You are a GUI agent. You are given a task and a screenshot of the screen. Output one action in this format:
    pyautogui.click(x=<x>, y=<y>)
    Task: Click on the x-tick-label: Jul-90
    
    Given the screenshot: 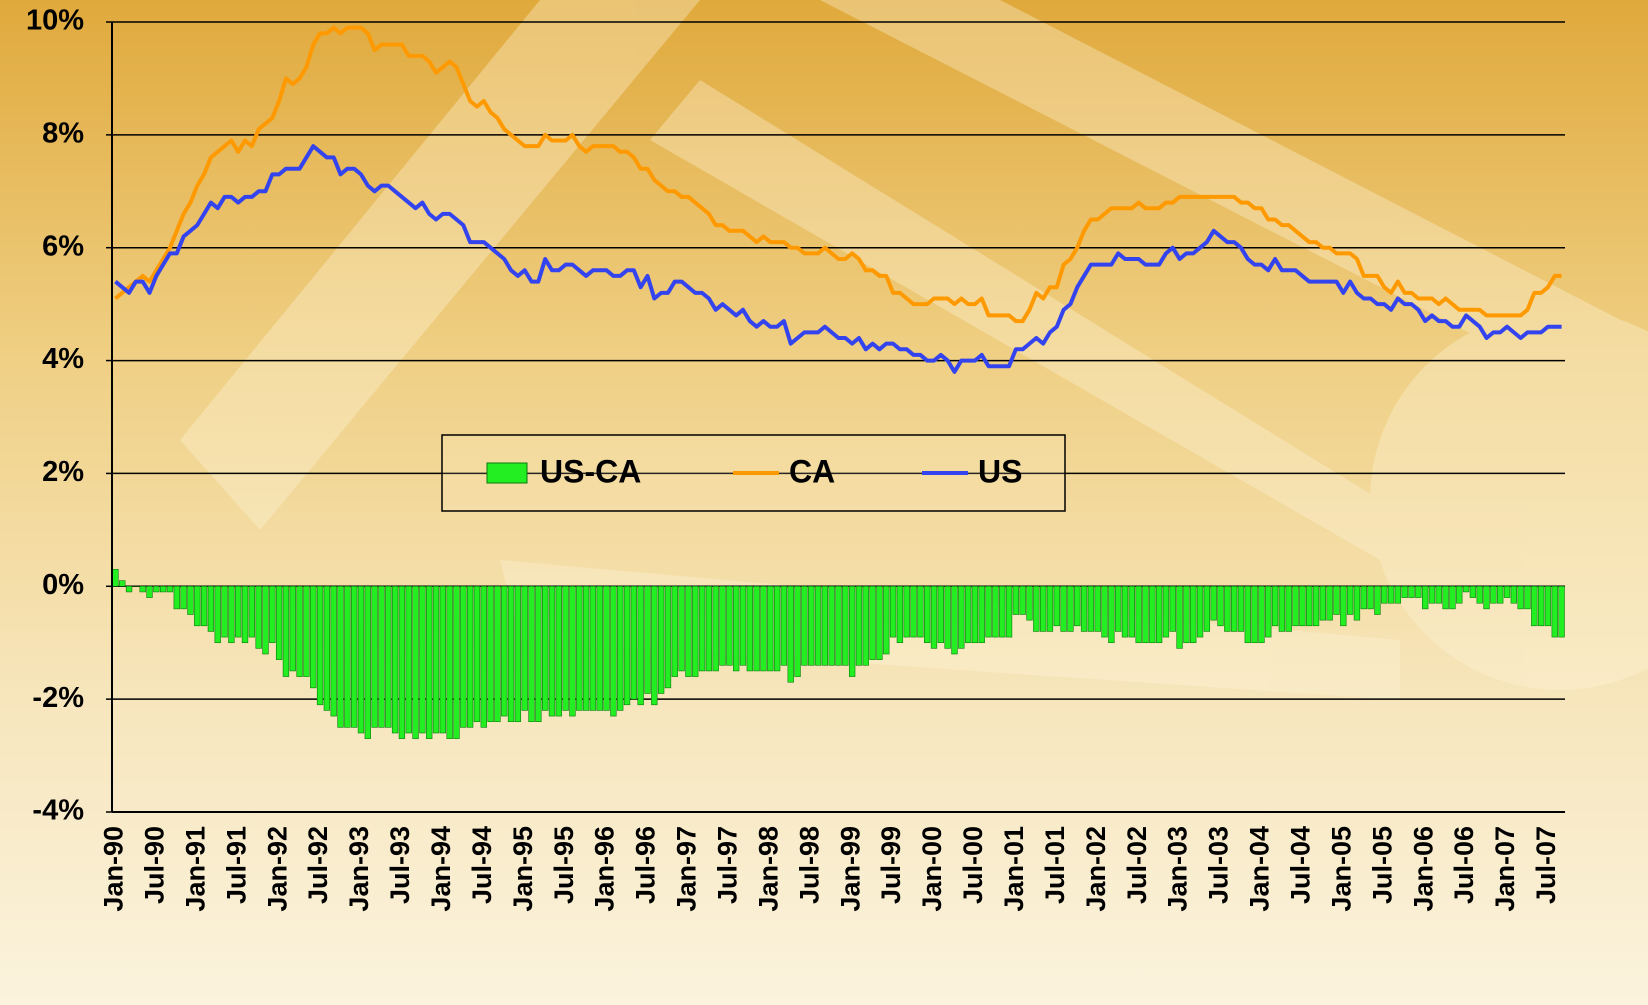 What is the action you would take?
    pyautogui.click(x=154, y=865)
    